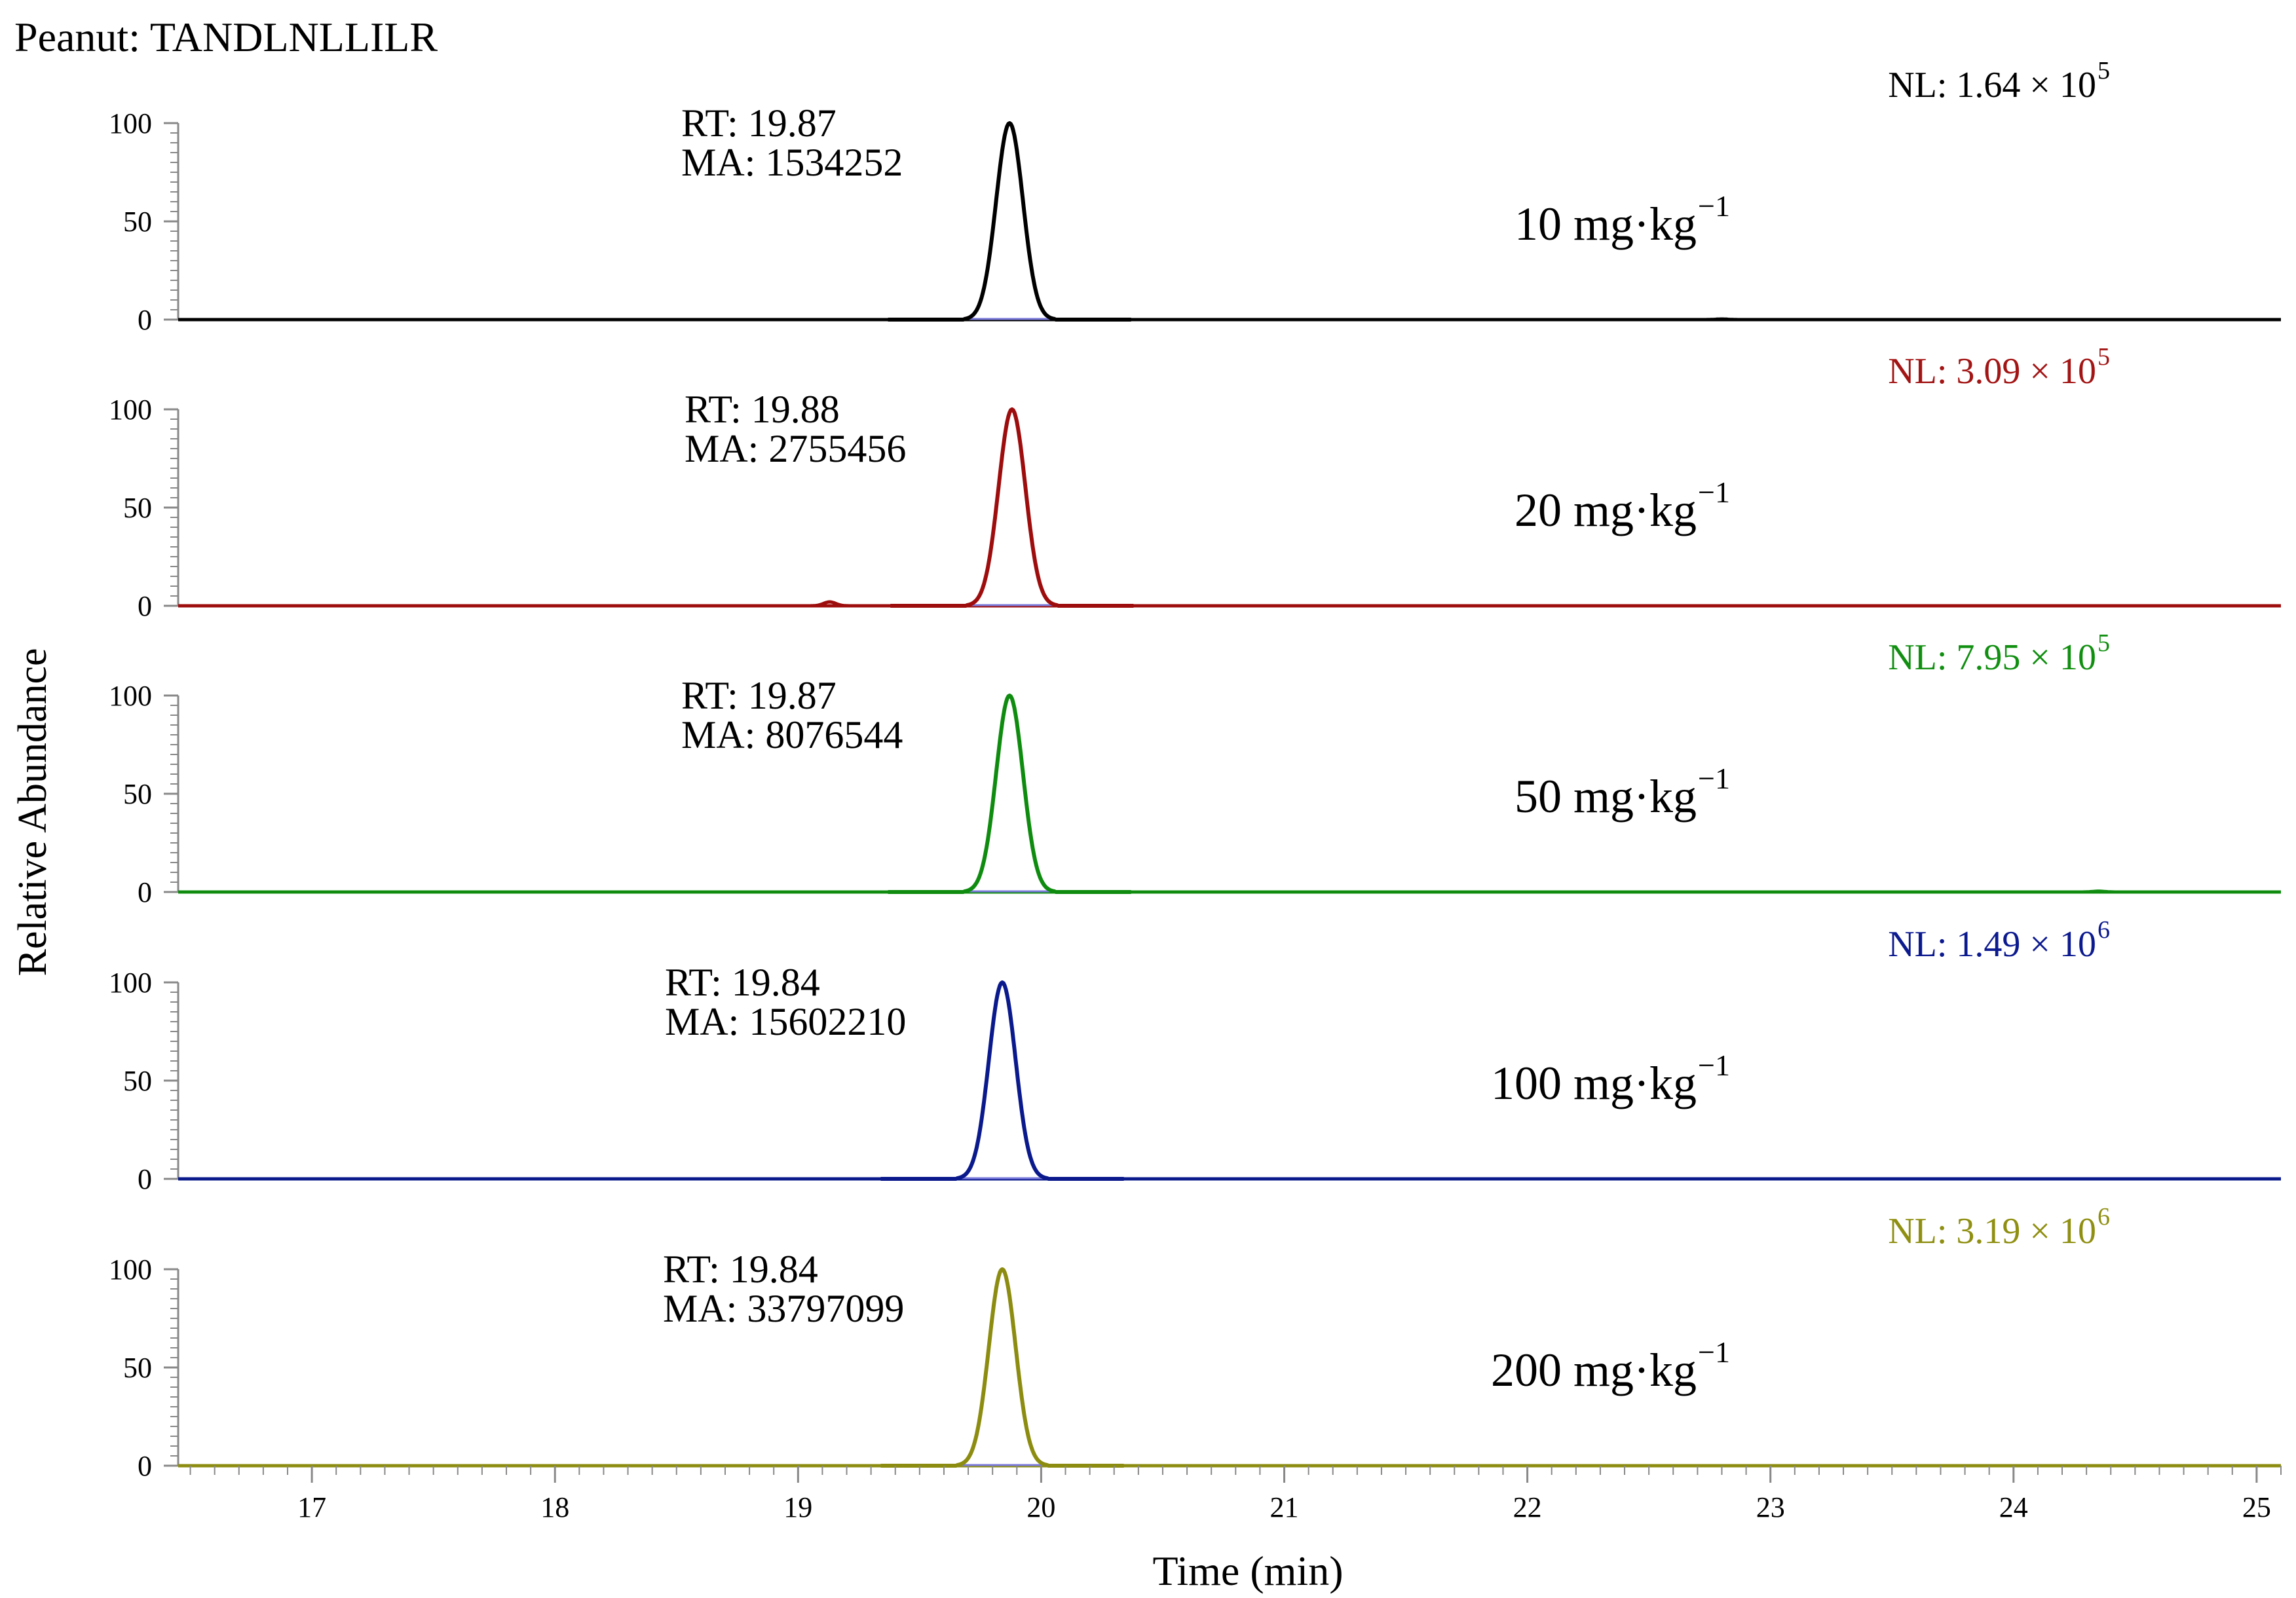  Describe the element at coordinates (1770, 1507) in the screenshot. I see `x-tick-label: 23` at that location.